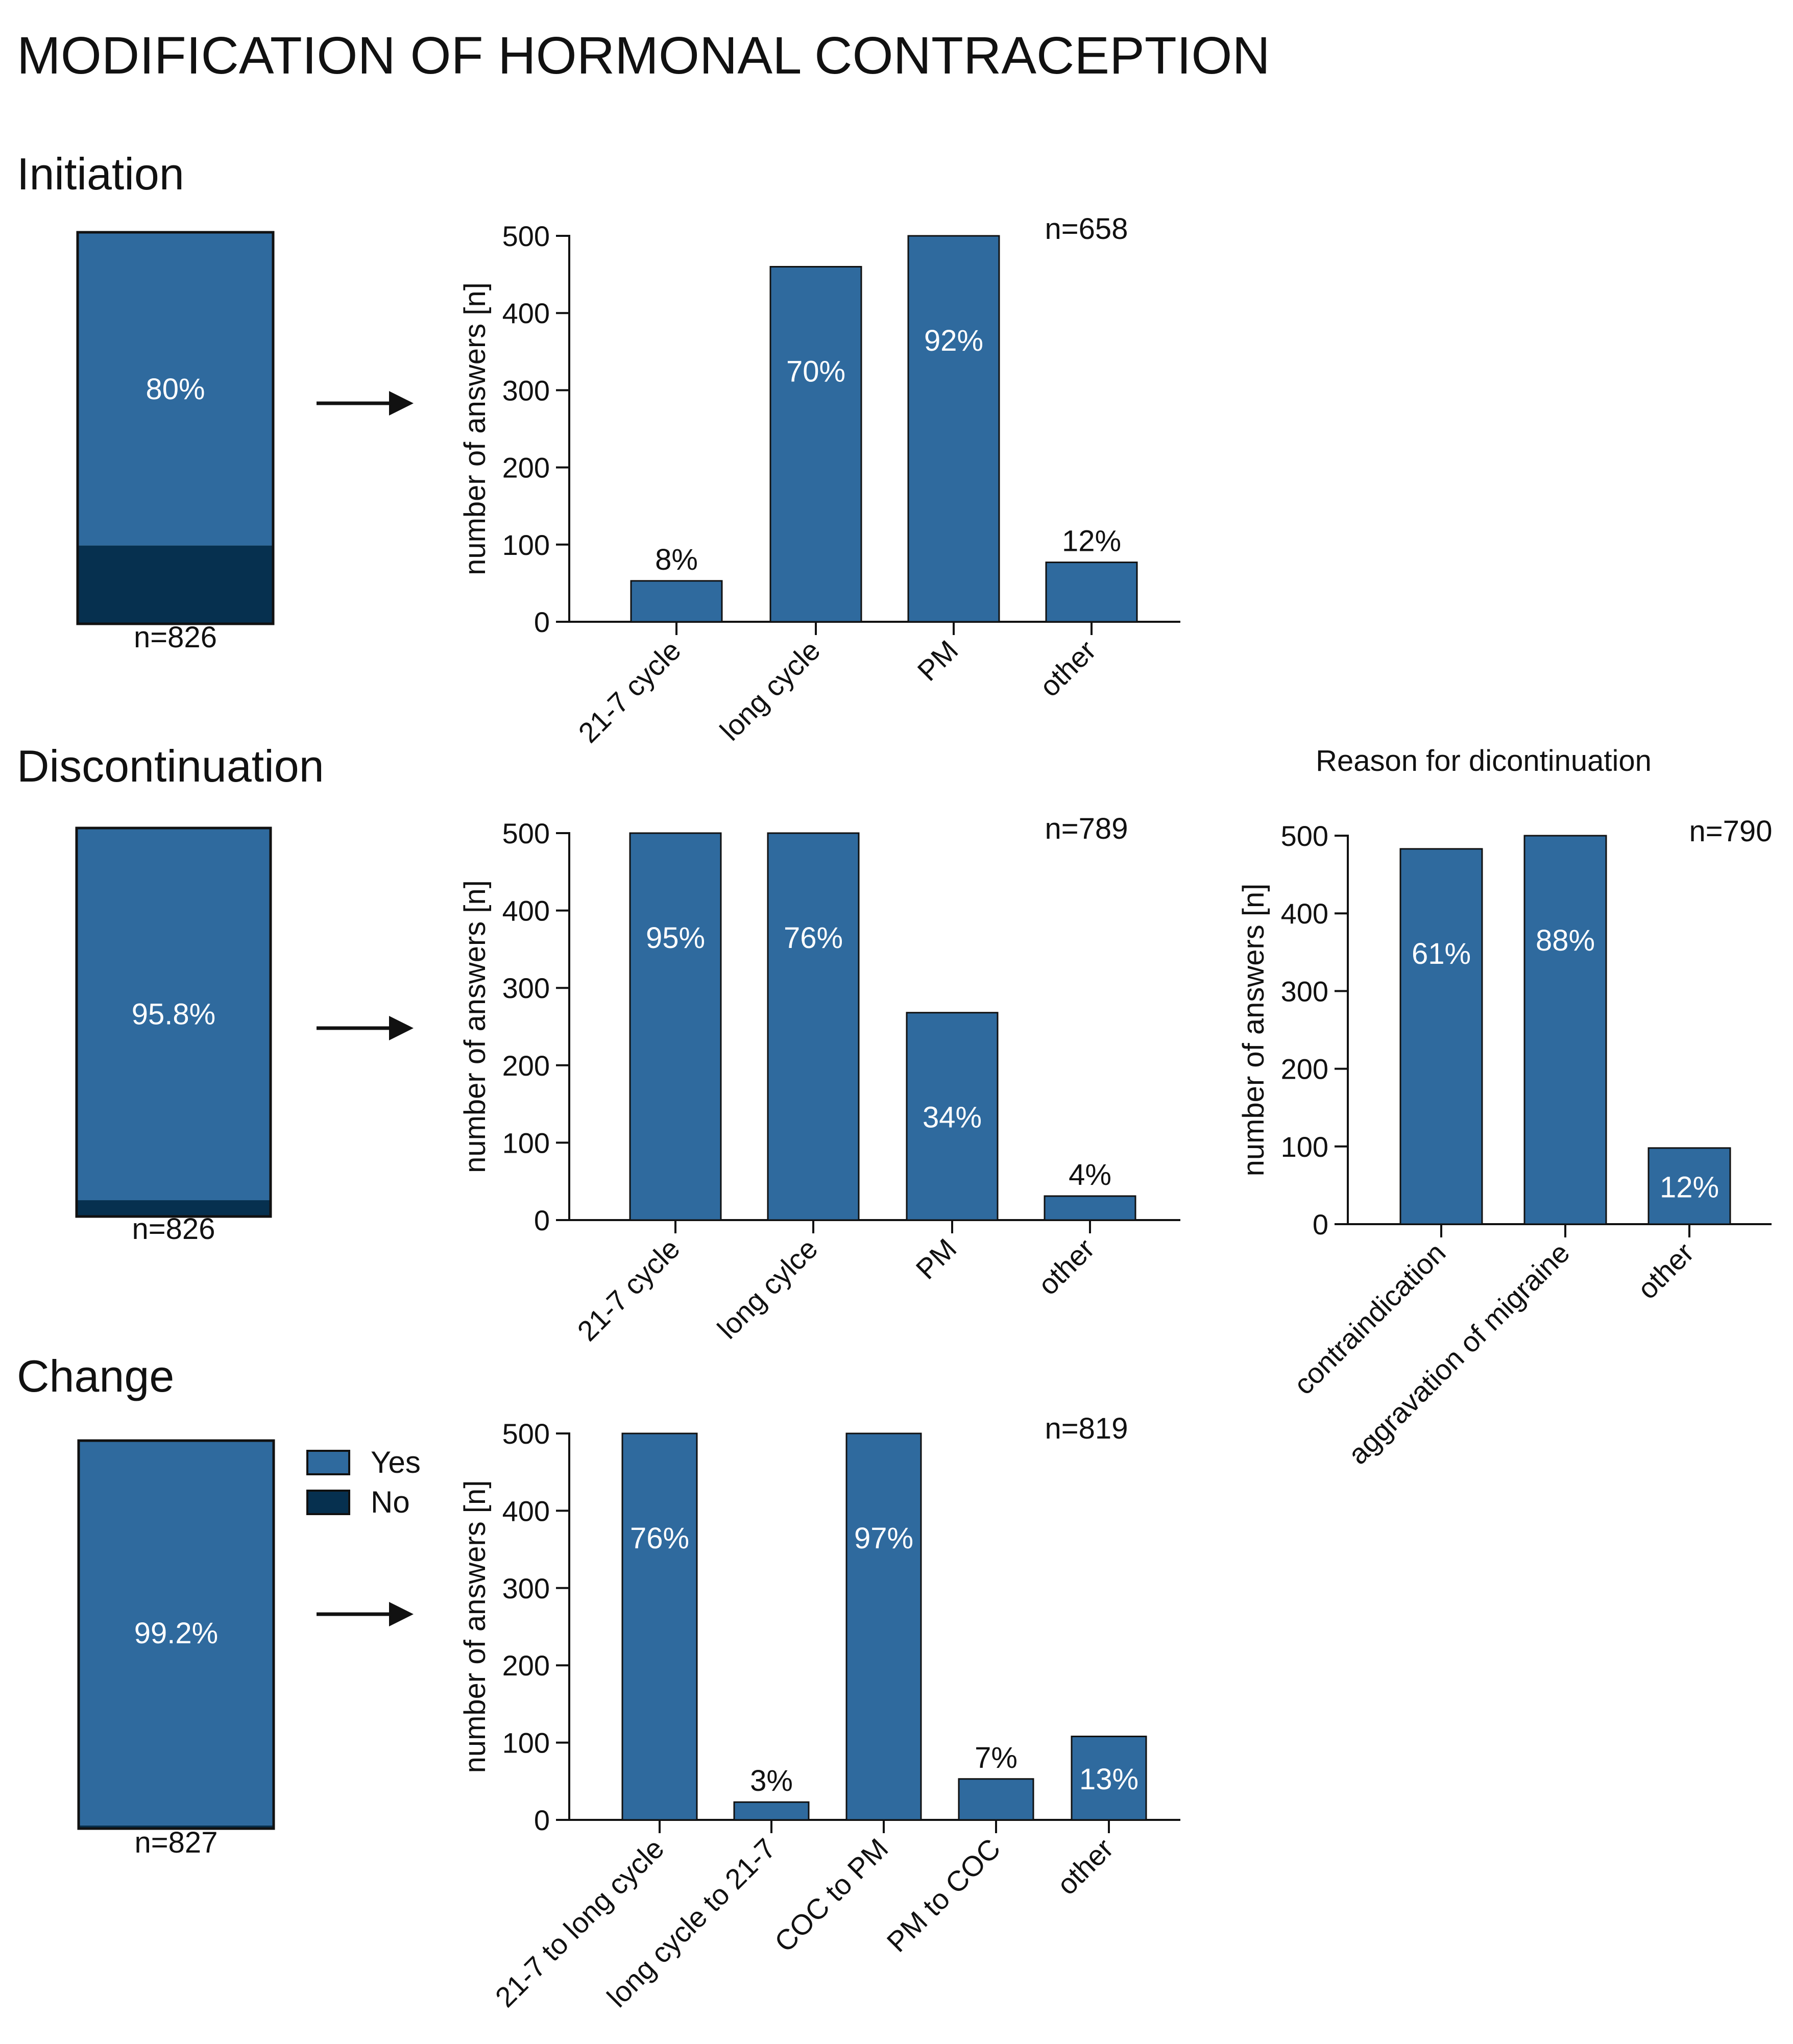  What do you see at coordinates (396, 1462) in the screenshot?
I see `legend-label-yes: Yes` at bounding box center [396, 1462].